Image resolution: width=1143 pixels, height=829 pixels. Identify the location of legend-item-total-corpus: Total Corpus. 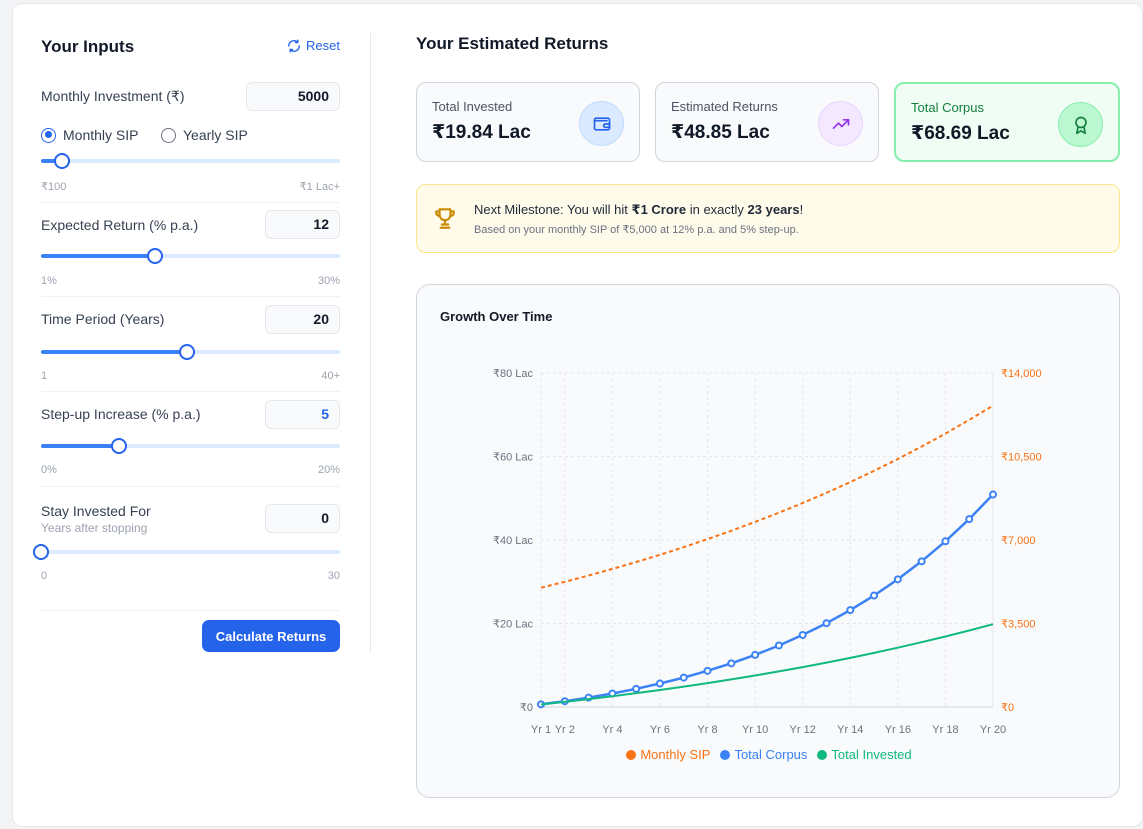
(763, 754).